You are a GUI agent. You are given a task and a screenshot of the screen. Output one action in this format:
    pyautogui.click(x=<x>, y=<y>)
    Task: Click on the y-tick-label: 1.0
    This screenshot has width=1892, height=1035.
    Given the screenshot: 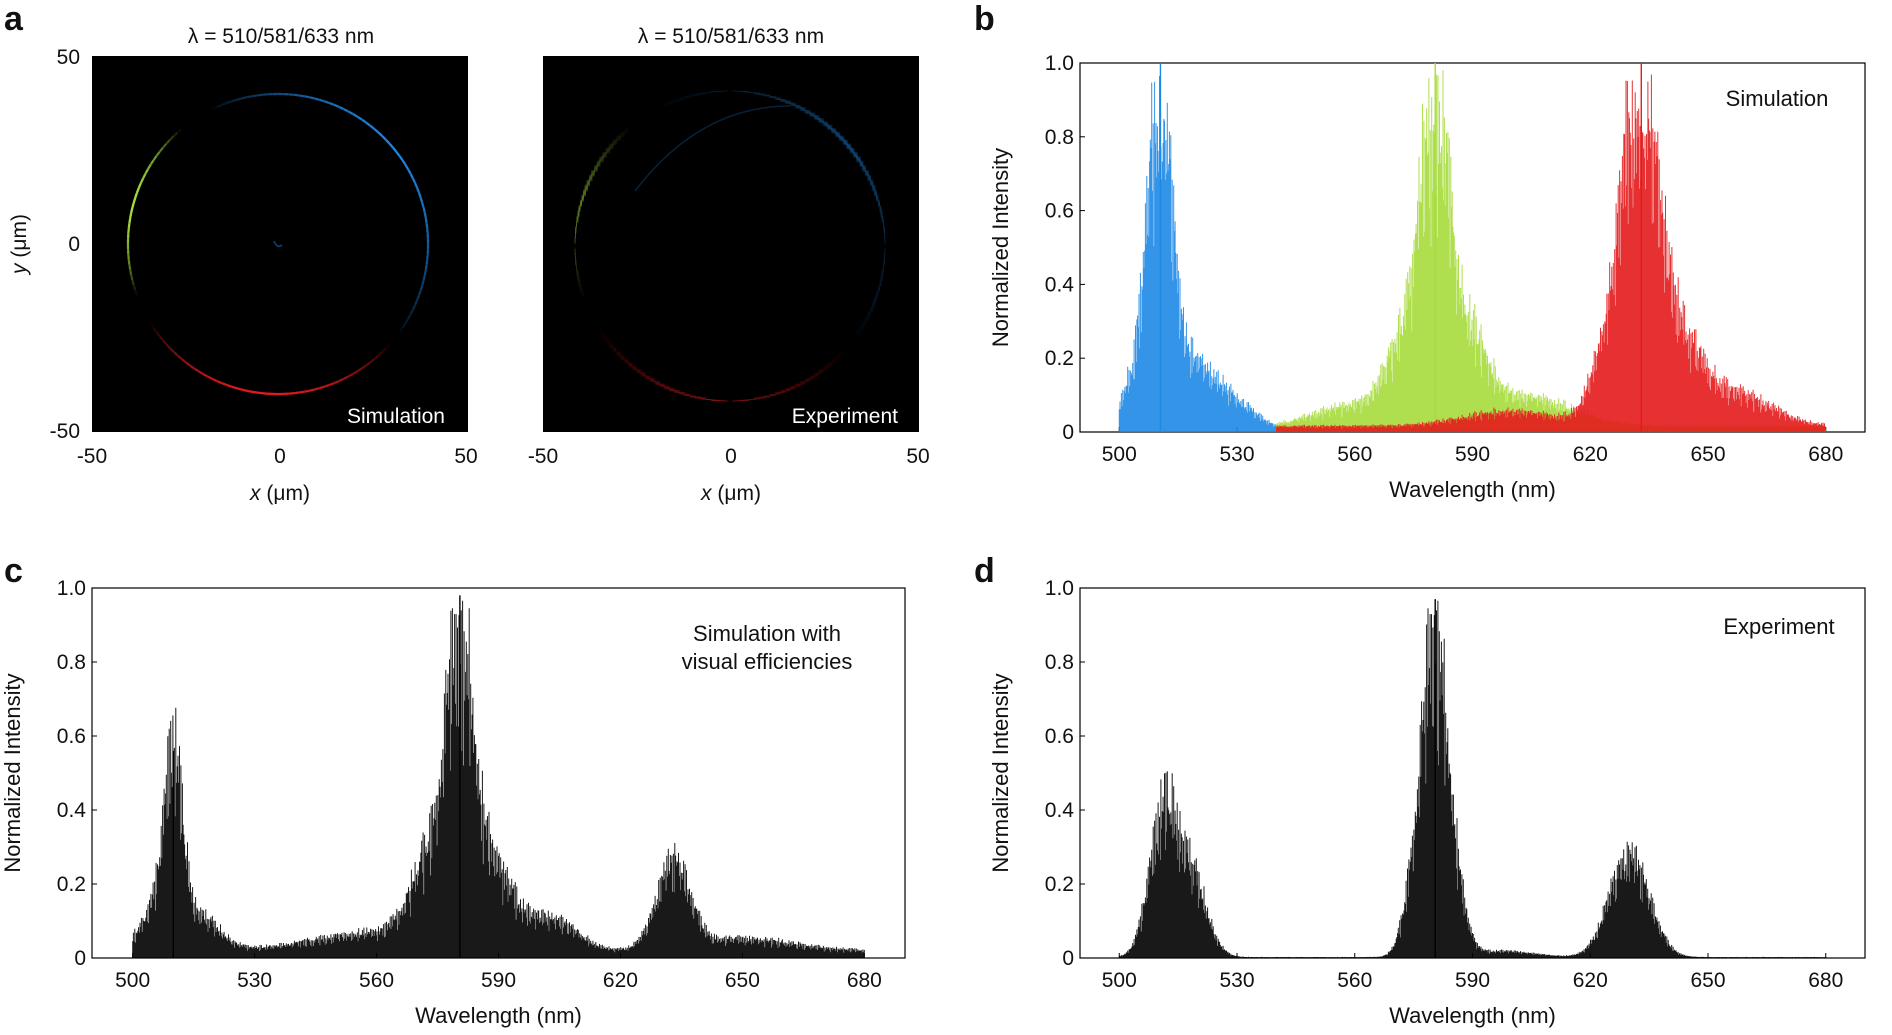 What is the action you would take?
    pyautogui.click(x=71, y=588)
    